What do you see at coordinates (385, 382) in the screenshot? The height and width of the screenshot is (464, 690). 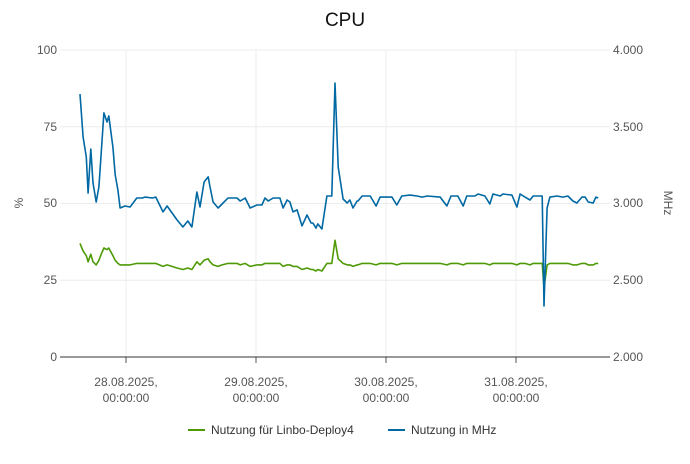 I see `x-tick-date: 30.08.2025,` at bounding box center [385, 382].